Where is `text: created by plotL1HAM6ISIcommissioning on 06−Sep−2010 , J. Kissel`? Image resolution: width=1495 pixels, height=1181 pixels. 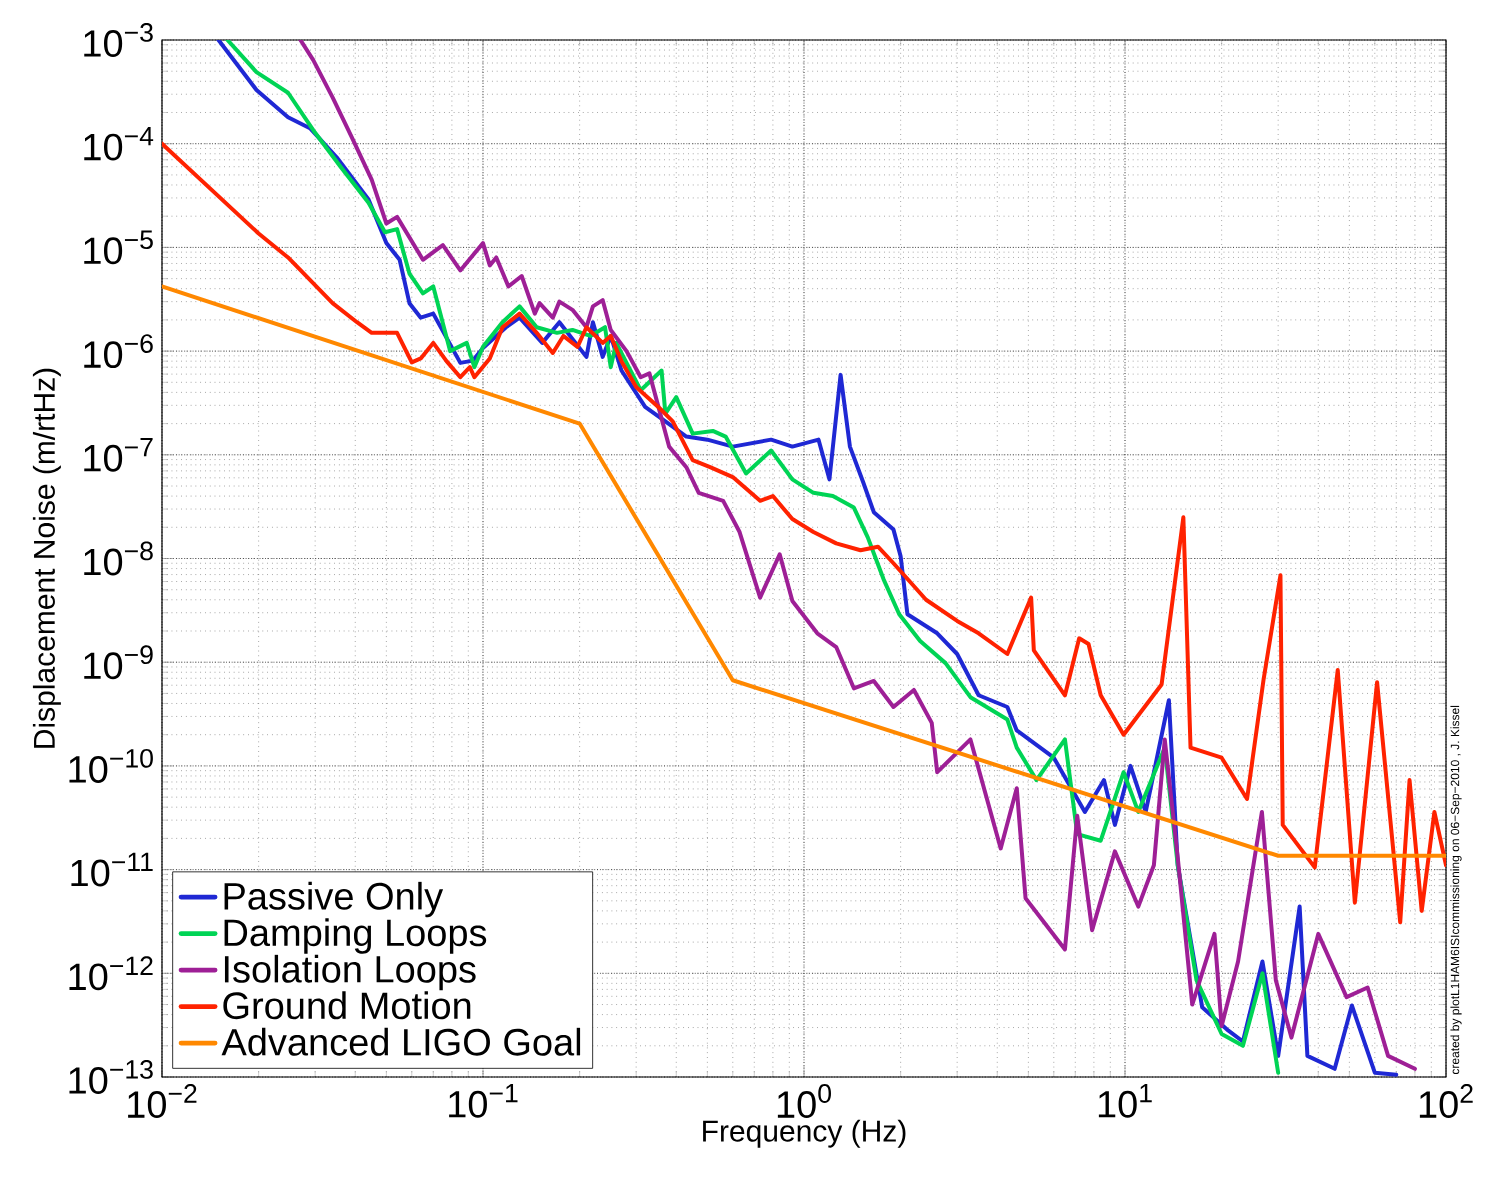
text: created by plotL1HAM6ISIcommissioning on 06−Sep−2010 , J. Kissel is located at coordinates (1456, 890).